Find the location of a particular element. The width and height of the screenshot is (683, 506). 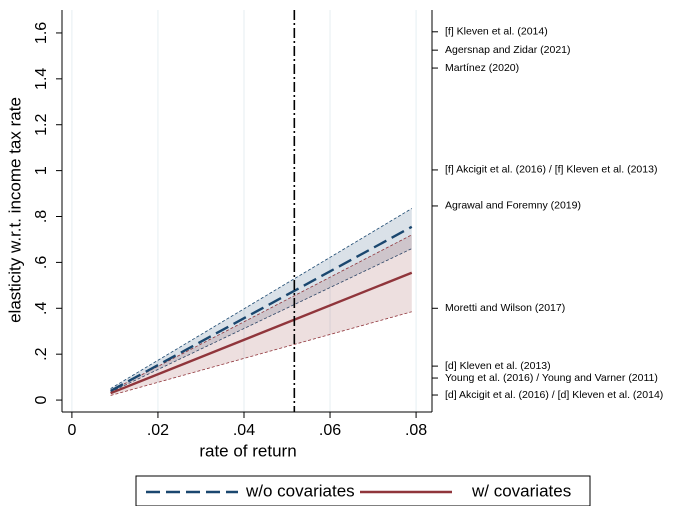

right-label: Agersnap and Zidar (2021) is located at coordinates (508, 50).